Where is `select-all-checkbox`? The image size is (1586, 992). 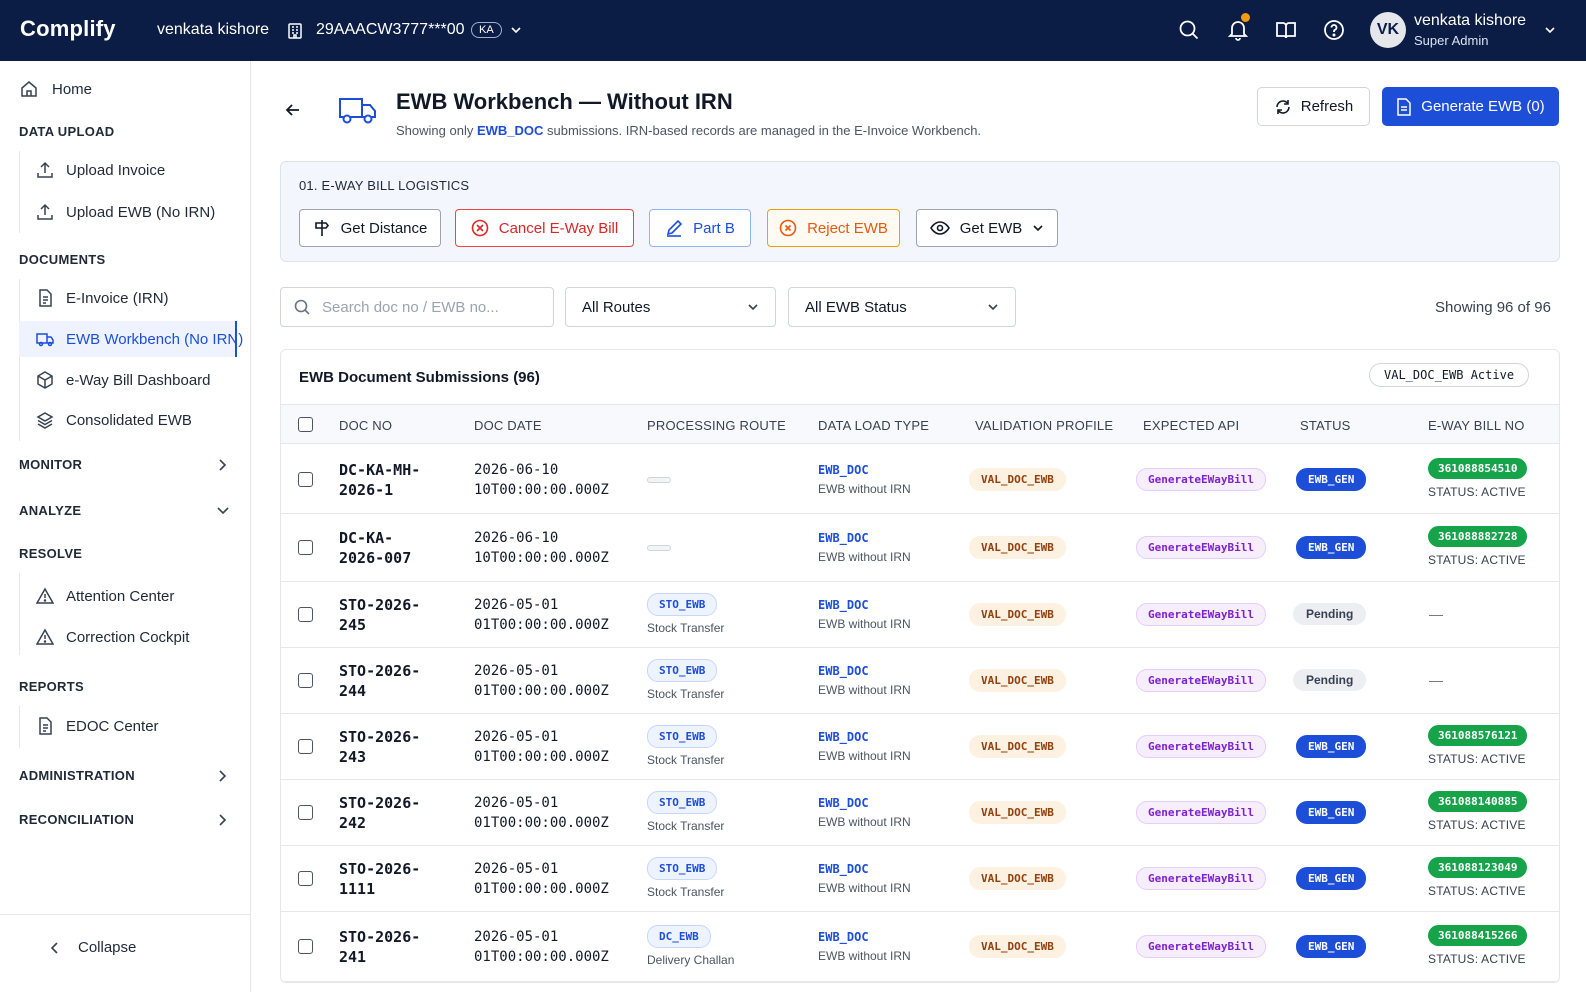 select-all-checkbox is located at coordinates (305, 424).